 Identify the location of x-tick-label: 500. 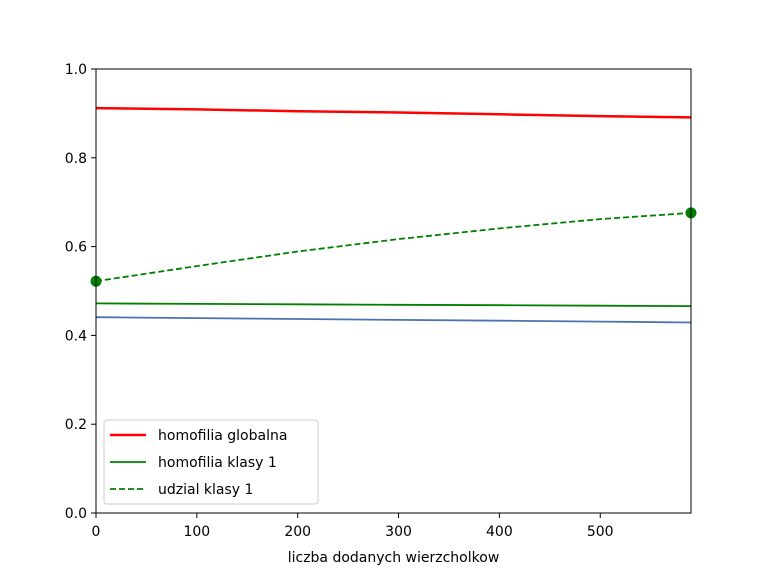
(600, 532).